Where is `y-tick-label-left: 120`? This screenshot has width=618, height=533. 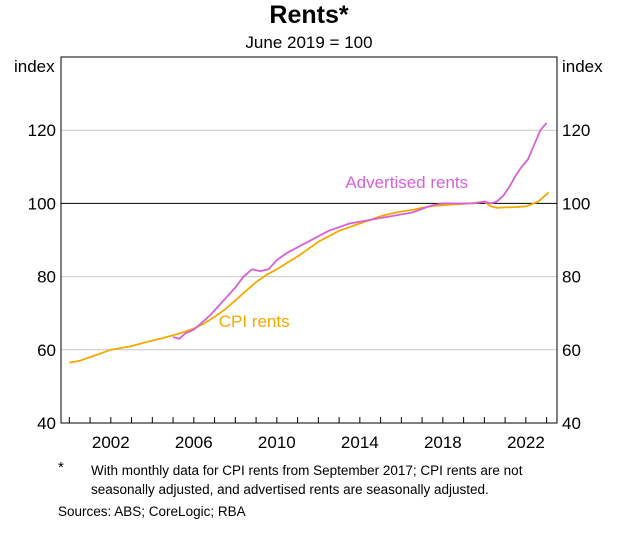
y-tick-label-left: 120 is located at coordinates (42, 130).